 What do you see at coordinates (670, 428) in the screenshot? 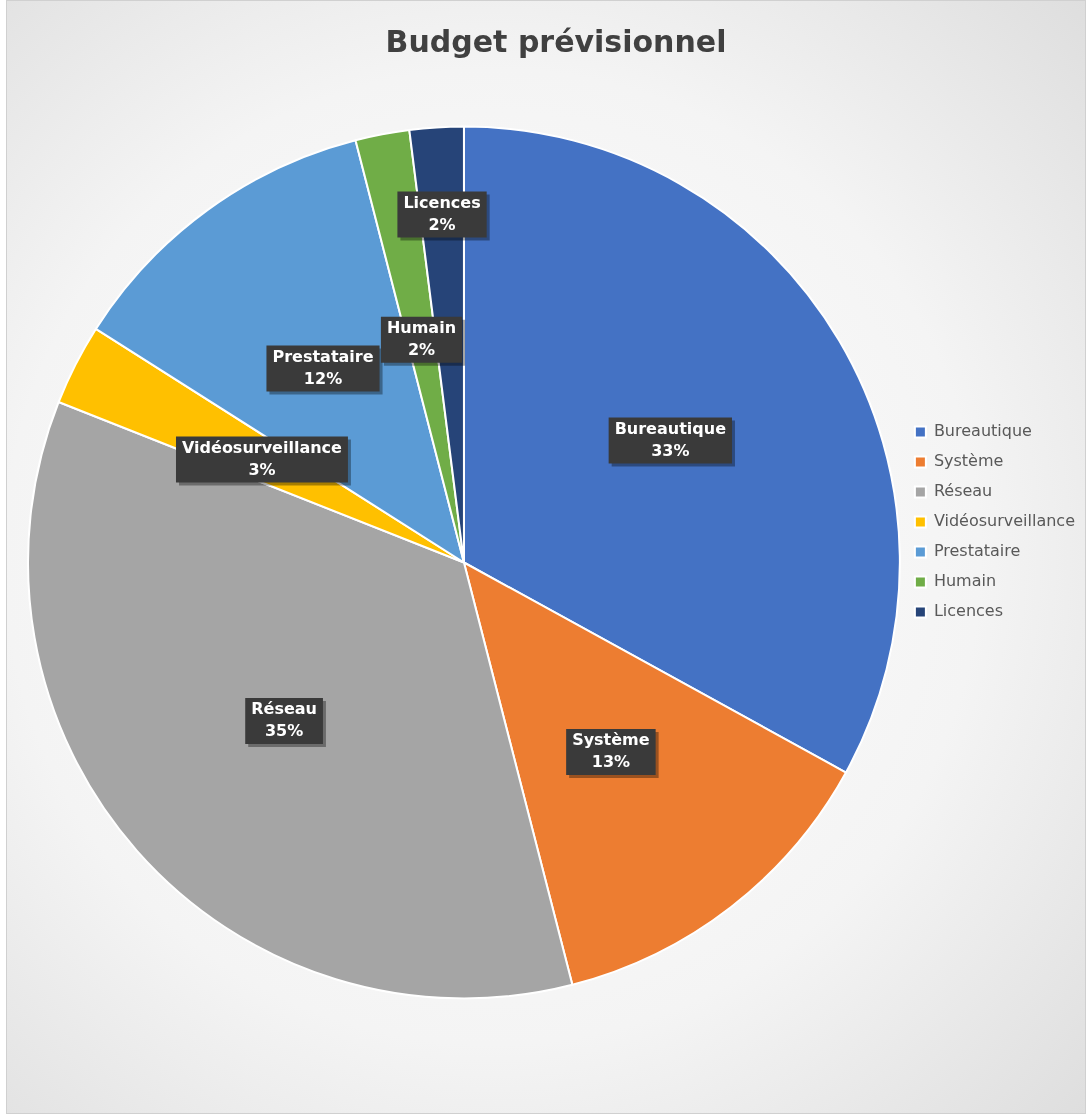
I see `slice-label: Bureautique` at bounding box center [670, 428].